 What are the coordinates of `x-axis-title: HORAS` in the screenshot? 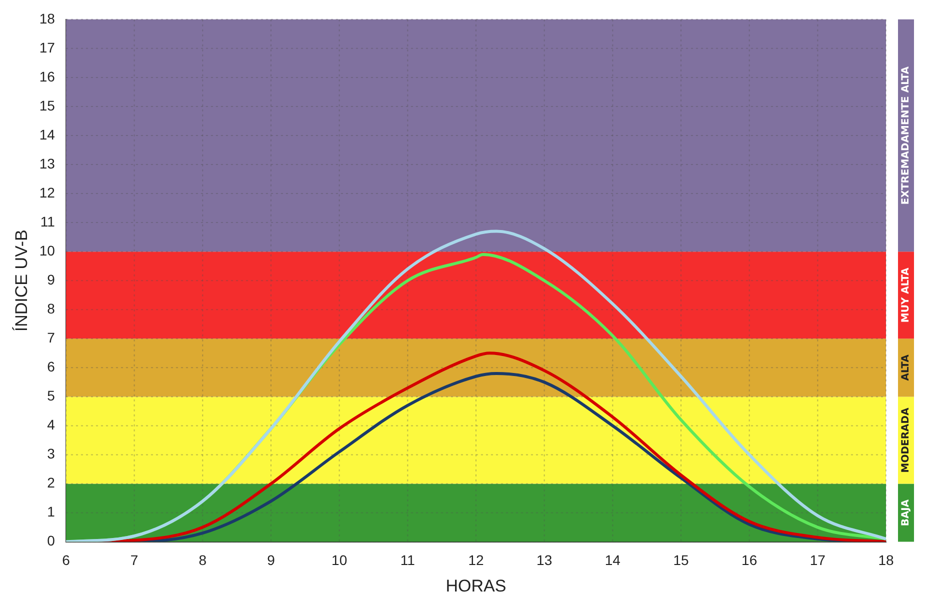 It's located at (476, 586).